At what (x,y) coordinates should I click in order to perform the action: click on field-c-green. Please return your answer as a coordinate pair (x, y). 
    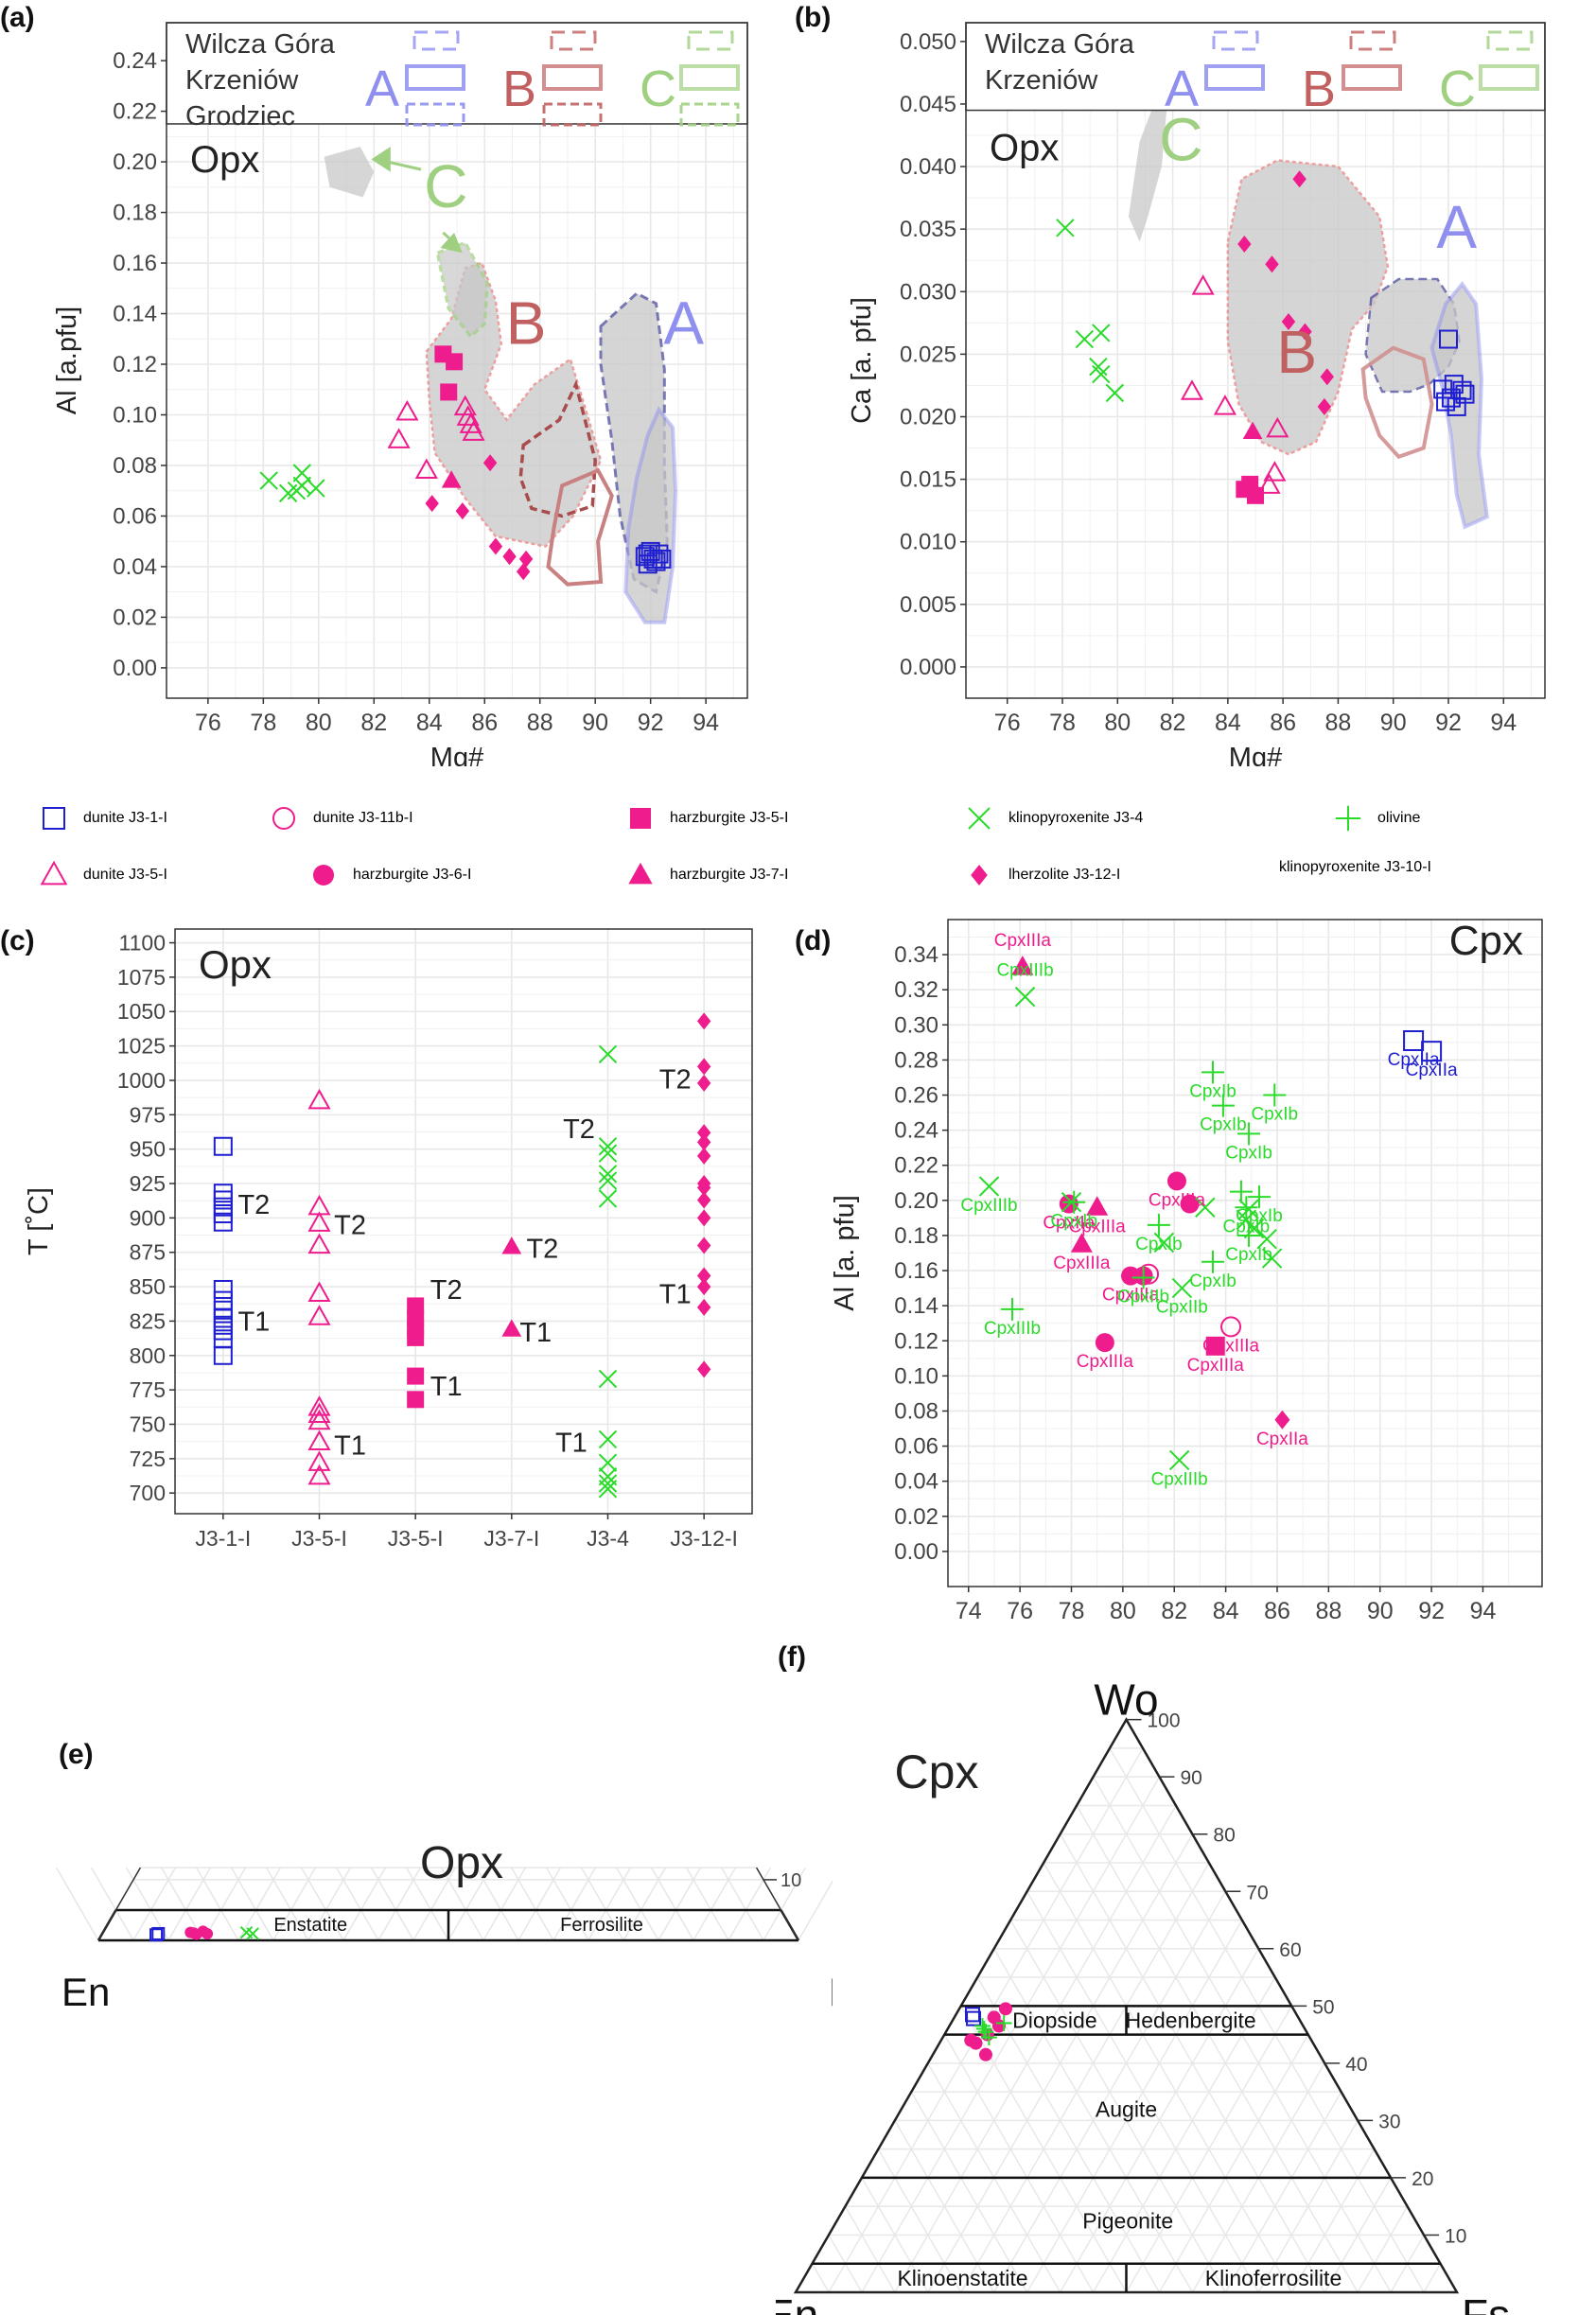
    Looking at the image, I should click on (462, 290).